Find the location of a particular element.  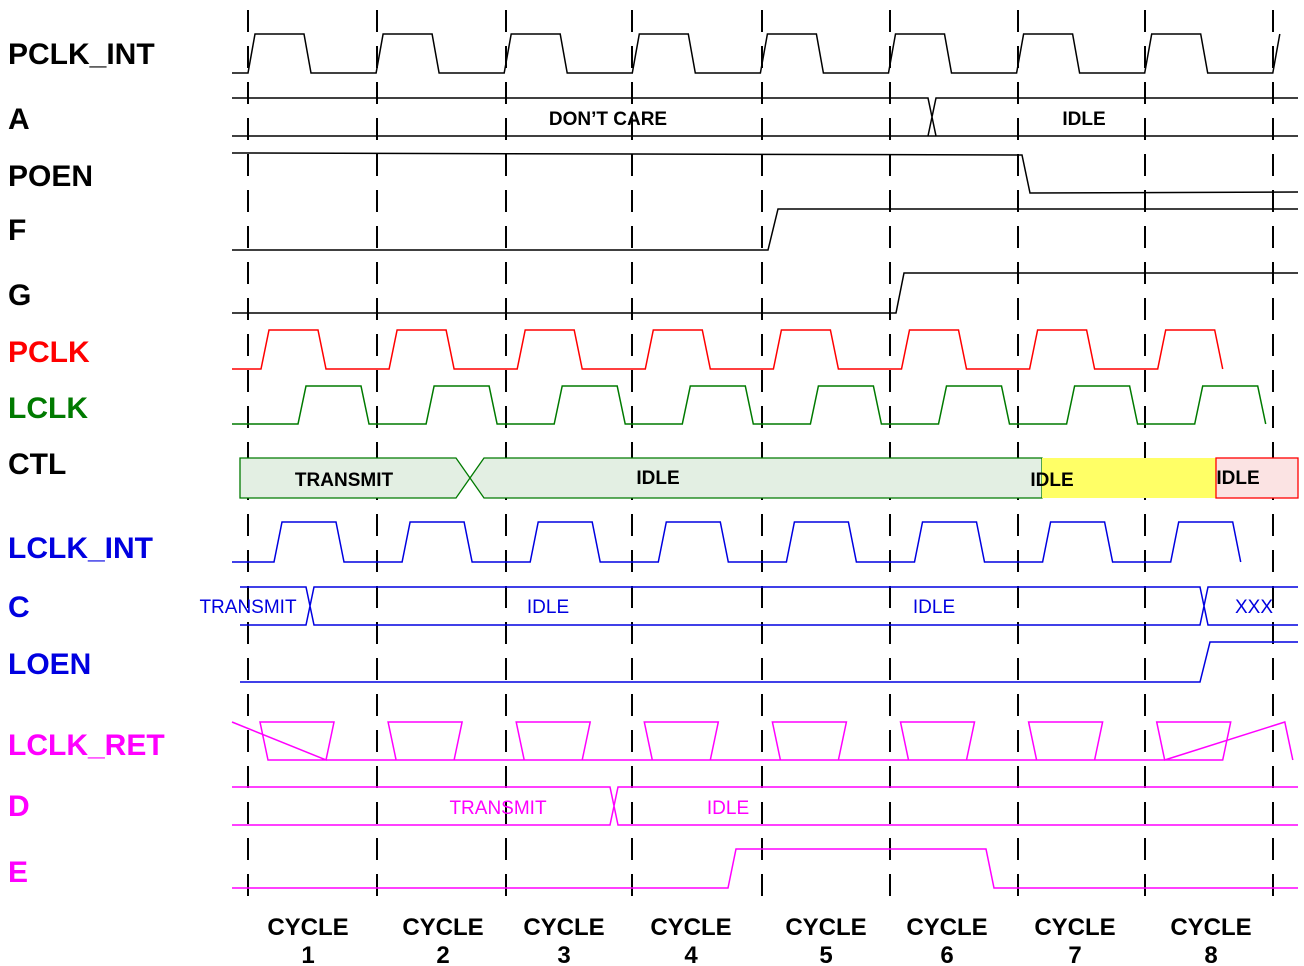

cycle-3-number: 3 is located at coordinates (563, 954).